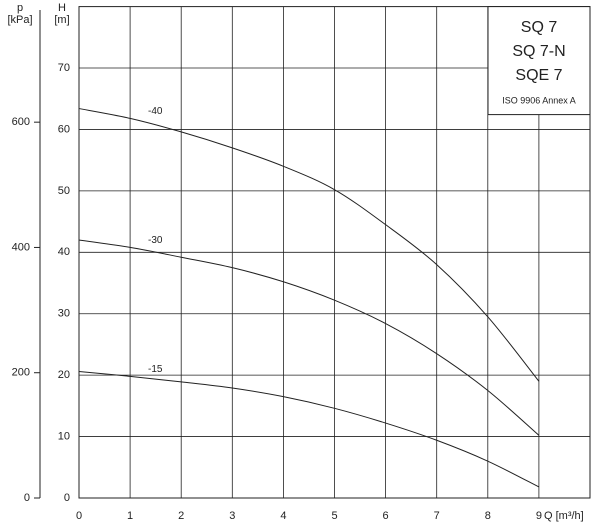 The image size is (597, 530). What do you see at coordinates (539, 61) in the screenshot?
I see `title-box` at bounding box center [539, 61].